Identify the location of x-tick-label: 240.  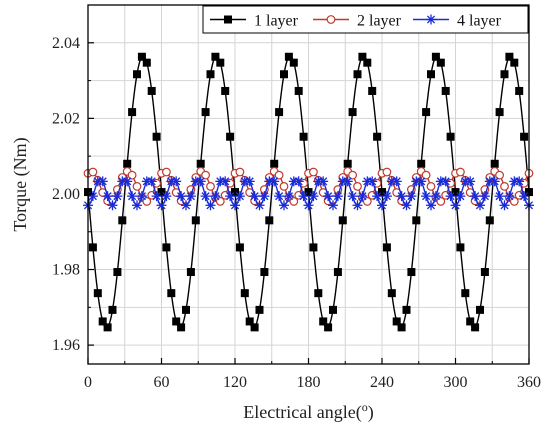
(382, 382).